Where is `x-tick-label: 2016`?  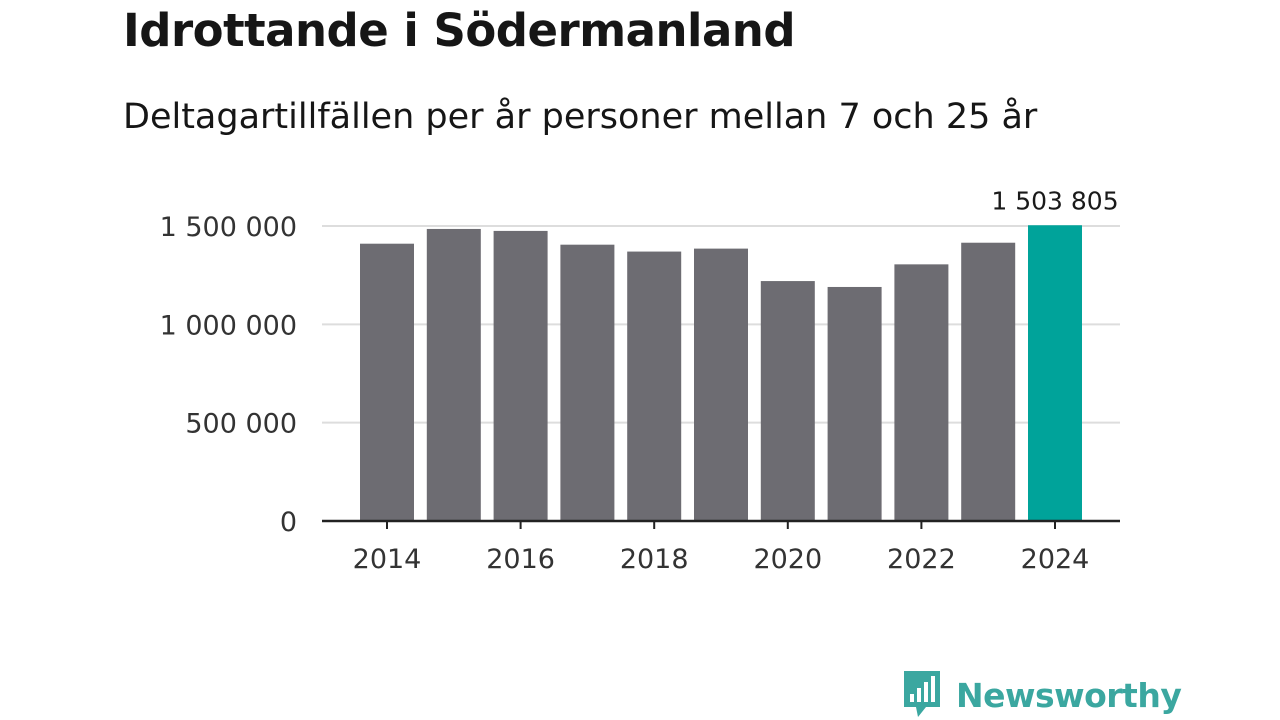 x-tick-label: 2016 is located at coordinates (520, 559).